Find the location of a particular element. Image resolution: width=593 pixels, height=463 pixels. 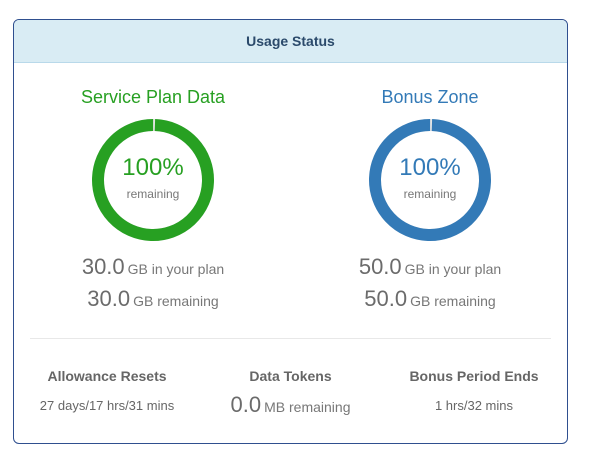

service-plan-ring is located at coordinates (153, 180).